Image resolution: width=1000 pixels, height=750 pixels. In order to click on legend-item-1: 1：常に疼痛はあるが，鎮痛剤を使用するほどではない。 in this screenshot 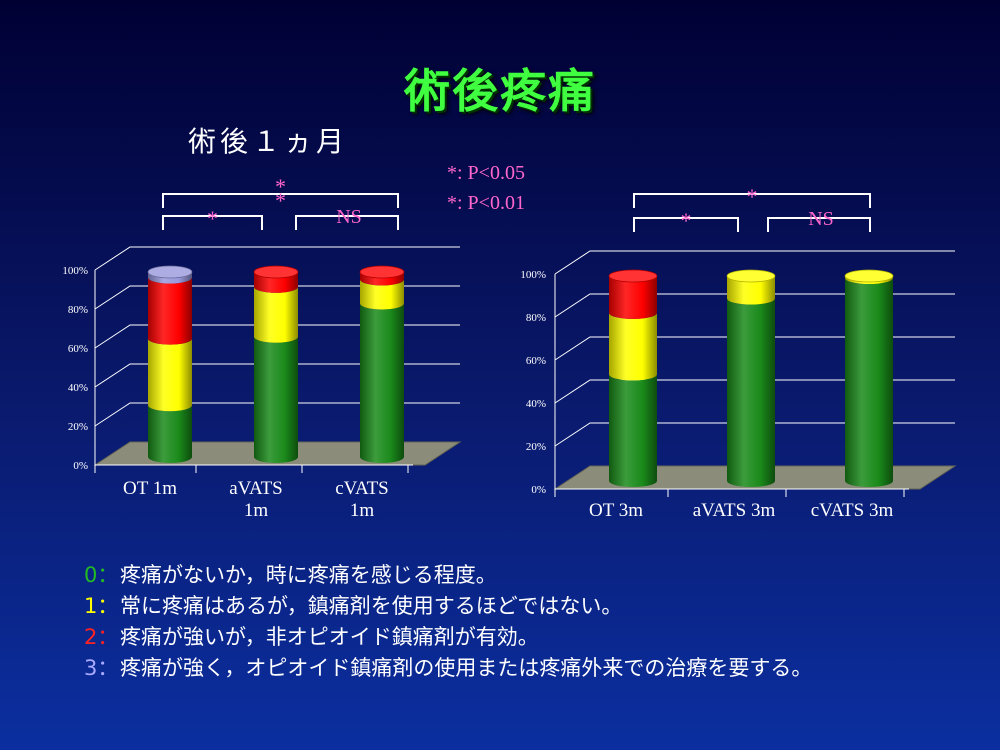, I will do `click(448, 606)`.